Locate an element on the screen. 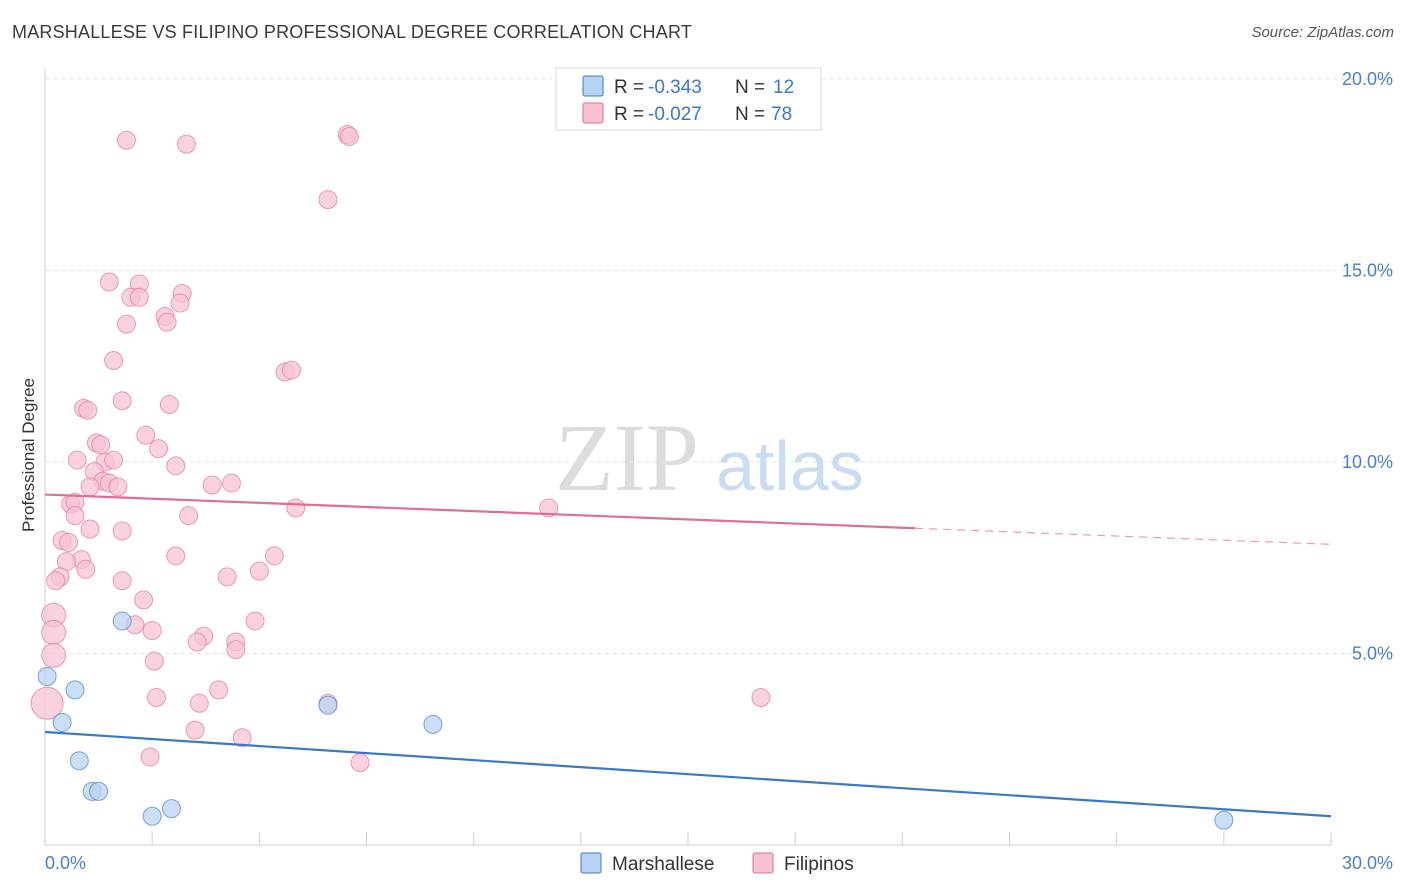 The width and height of the screenshot is (1406, 892). y-tick-label: 20.0% is located at coordinates (1367, 79).